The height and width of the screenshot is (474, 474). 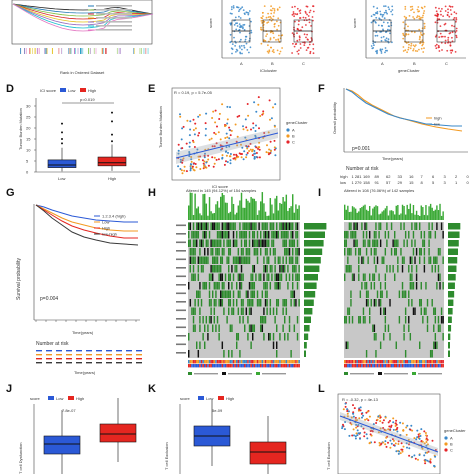 What do you see at coordinates (63, 90) in the screenshot?
I see `d-legend-swatch-low` at bounding box center [63, 90].